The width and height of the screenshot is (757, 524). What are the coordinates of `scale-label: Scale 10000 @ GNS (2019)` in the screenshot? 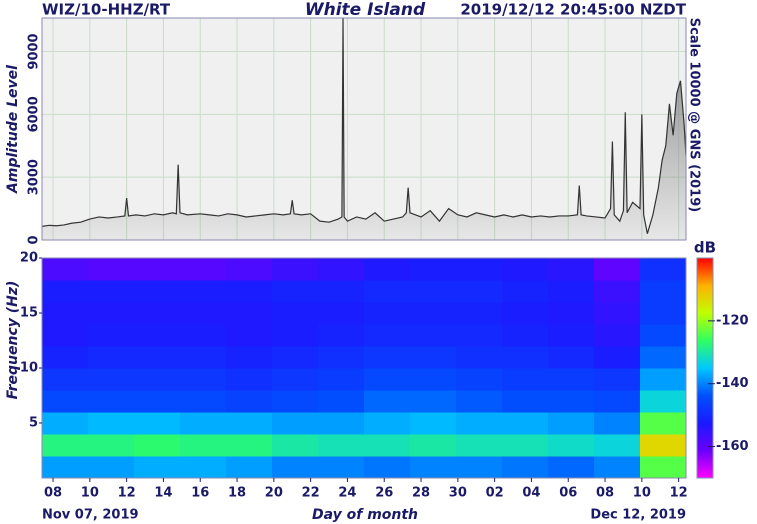 It's located at (694, 115).